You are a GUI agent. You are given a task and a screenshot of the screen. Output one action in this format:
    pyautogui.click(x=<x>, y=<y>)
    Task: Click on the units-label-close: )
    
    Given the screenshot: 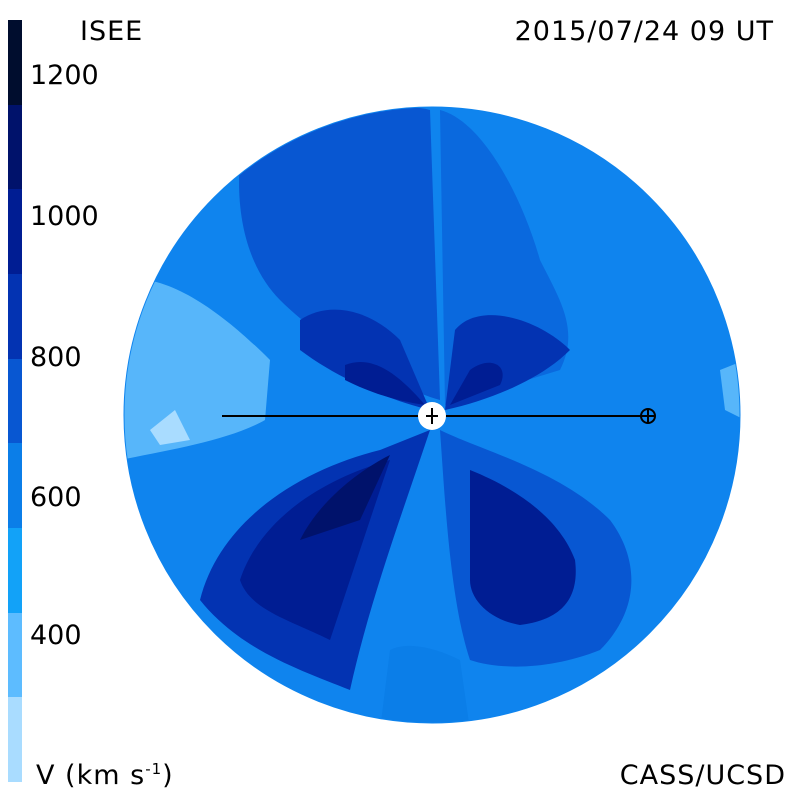 What is the action you would take?
    pyautogui.click(x=168, y=775)
    